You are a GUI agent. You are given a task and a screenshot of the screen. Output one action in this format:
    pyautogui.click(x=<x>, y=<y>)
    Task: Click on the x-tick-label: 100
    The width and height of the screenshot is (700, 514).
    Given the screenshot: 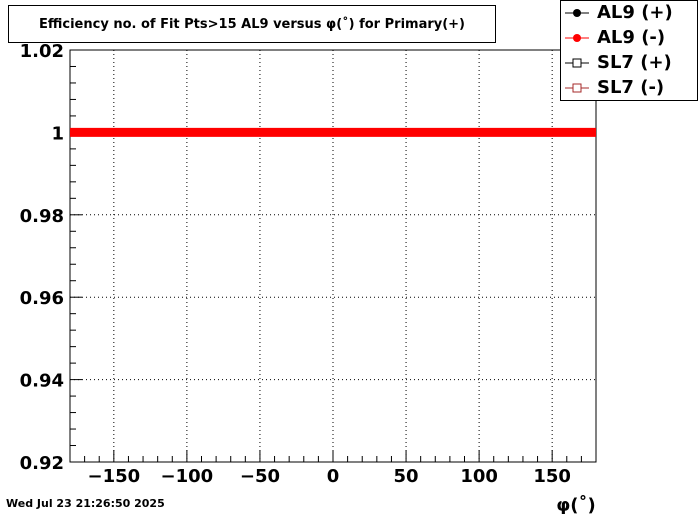 What is the action you would take?
    pyautogui.click(x=479, y=476)
    